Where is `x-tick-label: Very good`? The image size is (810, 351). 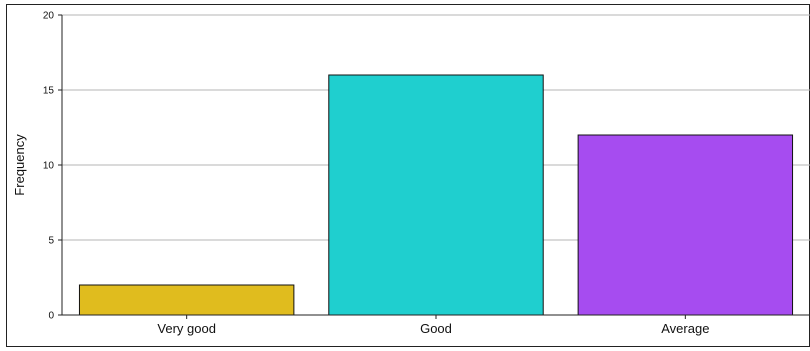 x-tick-label: Very good is located at coordinates (186, 328).